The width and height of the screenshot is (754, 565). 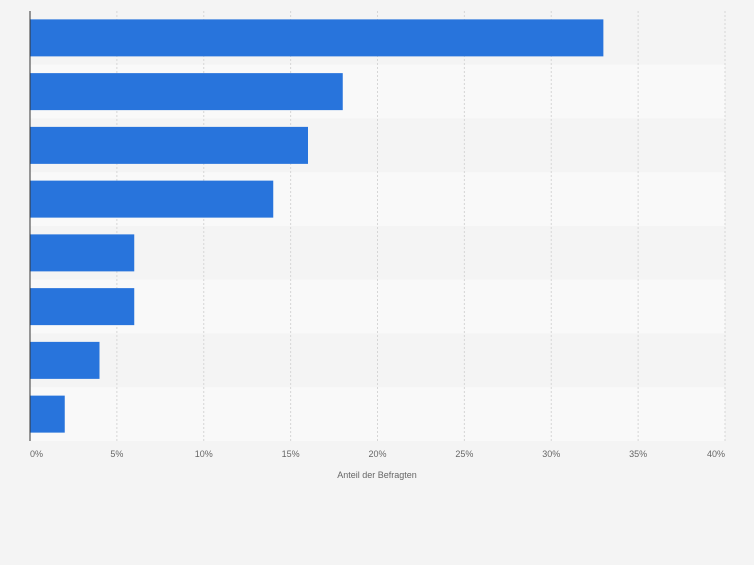 I want to click on x-tick-label-40: 40%, so click(x=716, y=454).